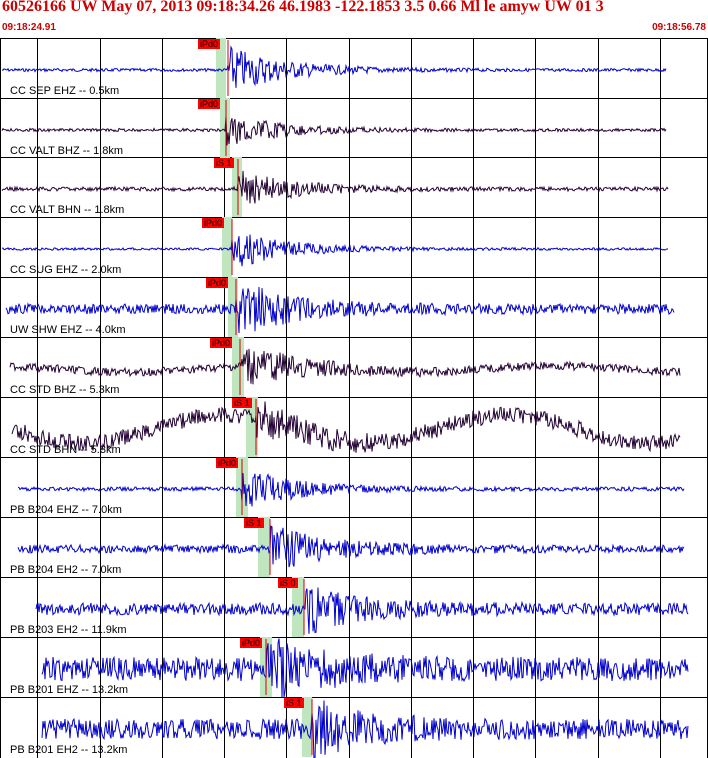 This screenshot has height=758, width=708. Describe the element at coordinates (66, 510) in the screenshot. I see `station-label: PB B204 EHZ -- 7.0km` at that location.